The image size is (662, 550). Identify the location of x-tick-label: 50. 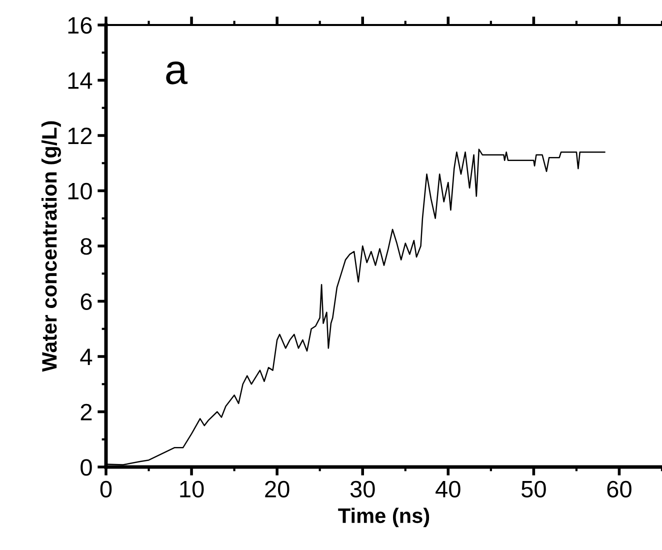
(534, 489).